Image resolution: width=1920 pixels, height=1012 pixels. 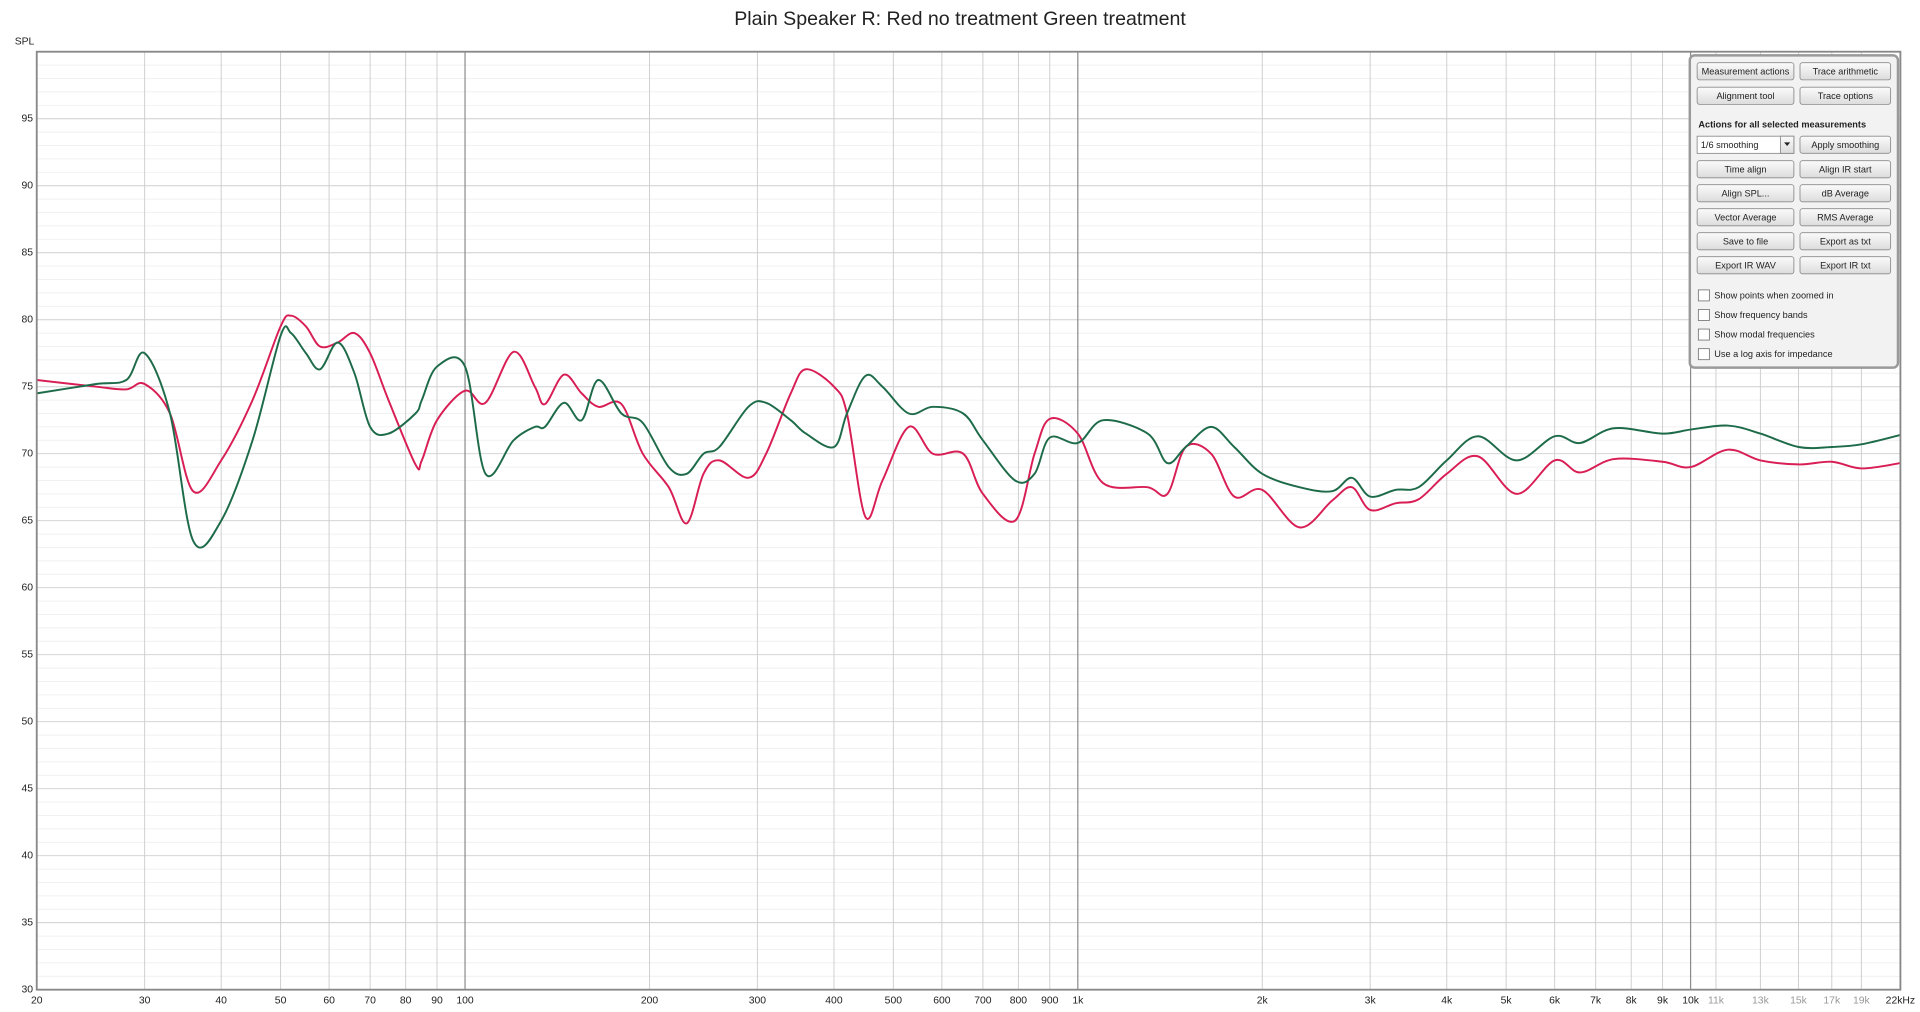 I want to click on checkbox-label: Show frequency bands, so click(x=1761, y=315).